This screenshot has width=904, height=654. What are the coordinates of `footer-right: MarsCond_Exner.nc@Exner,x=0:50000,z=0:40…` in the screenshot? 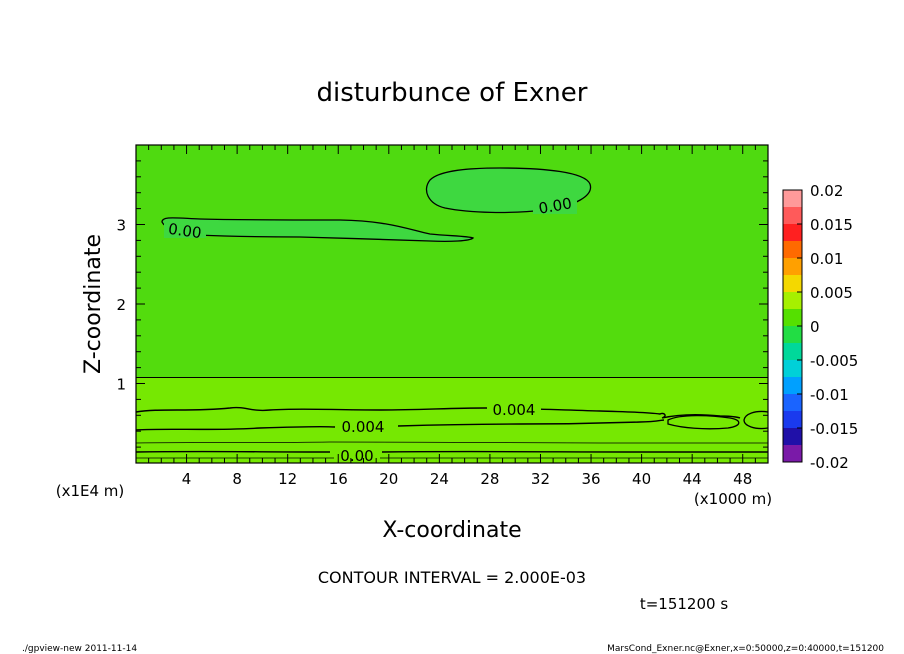 It's located at (745, 649).